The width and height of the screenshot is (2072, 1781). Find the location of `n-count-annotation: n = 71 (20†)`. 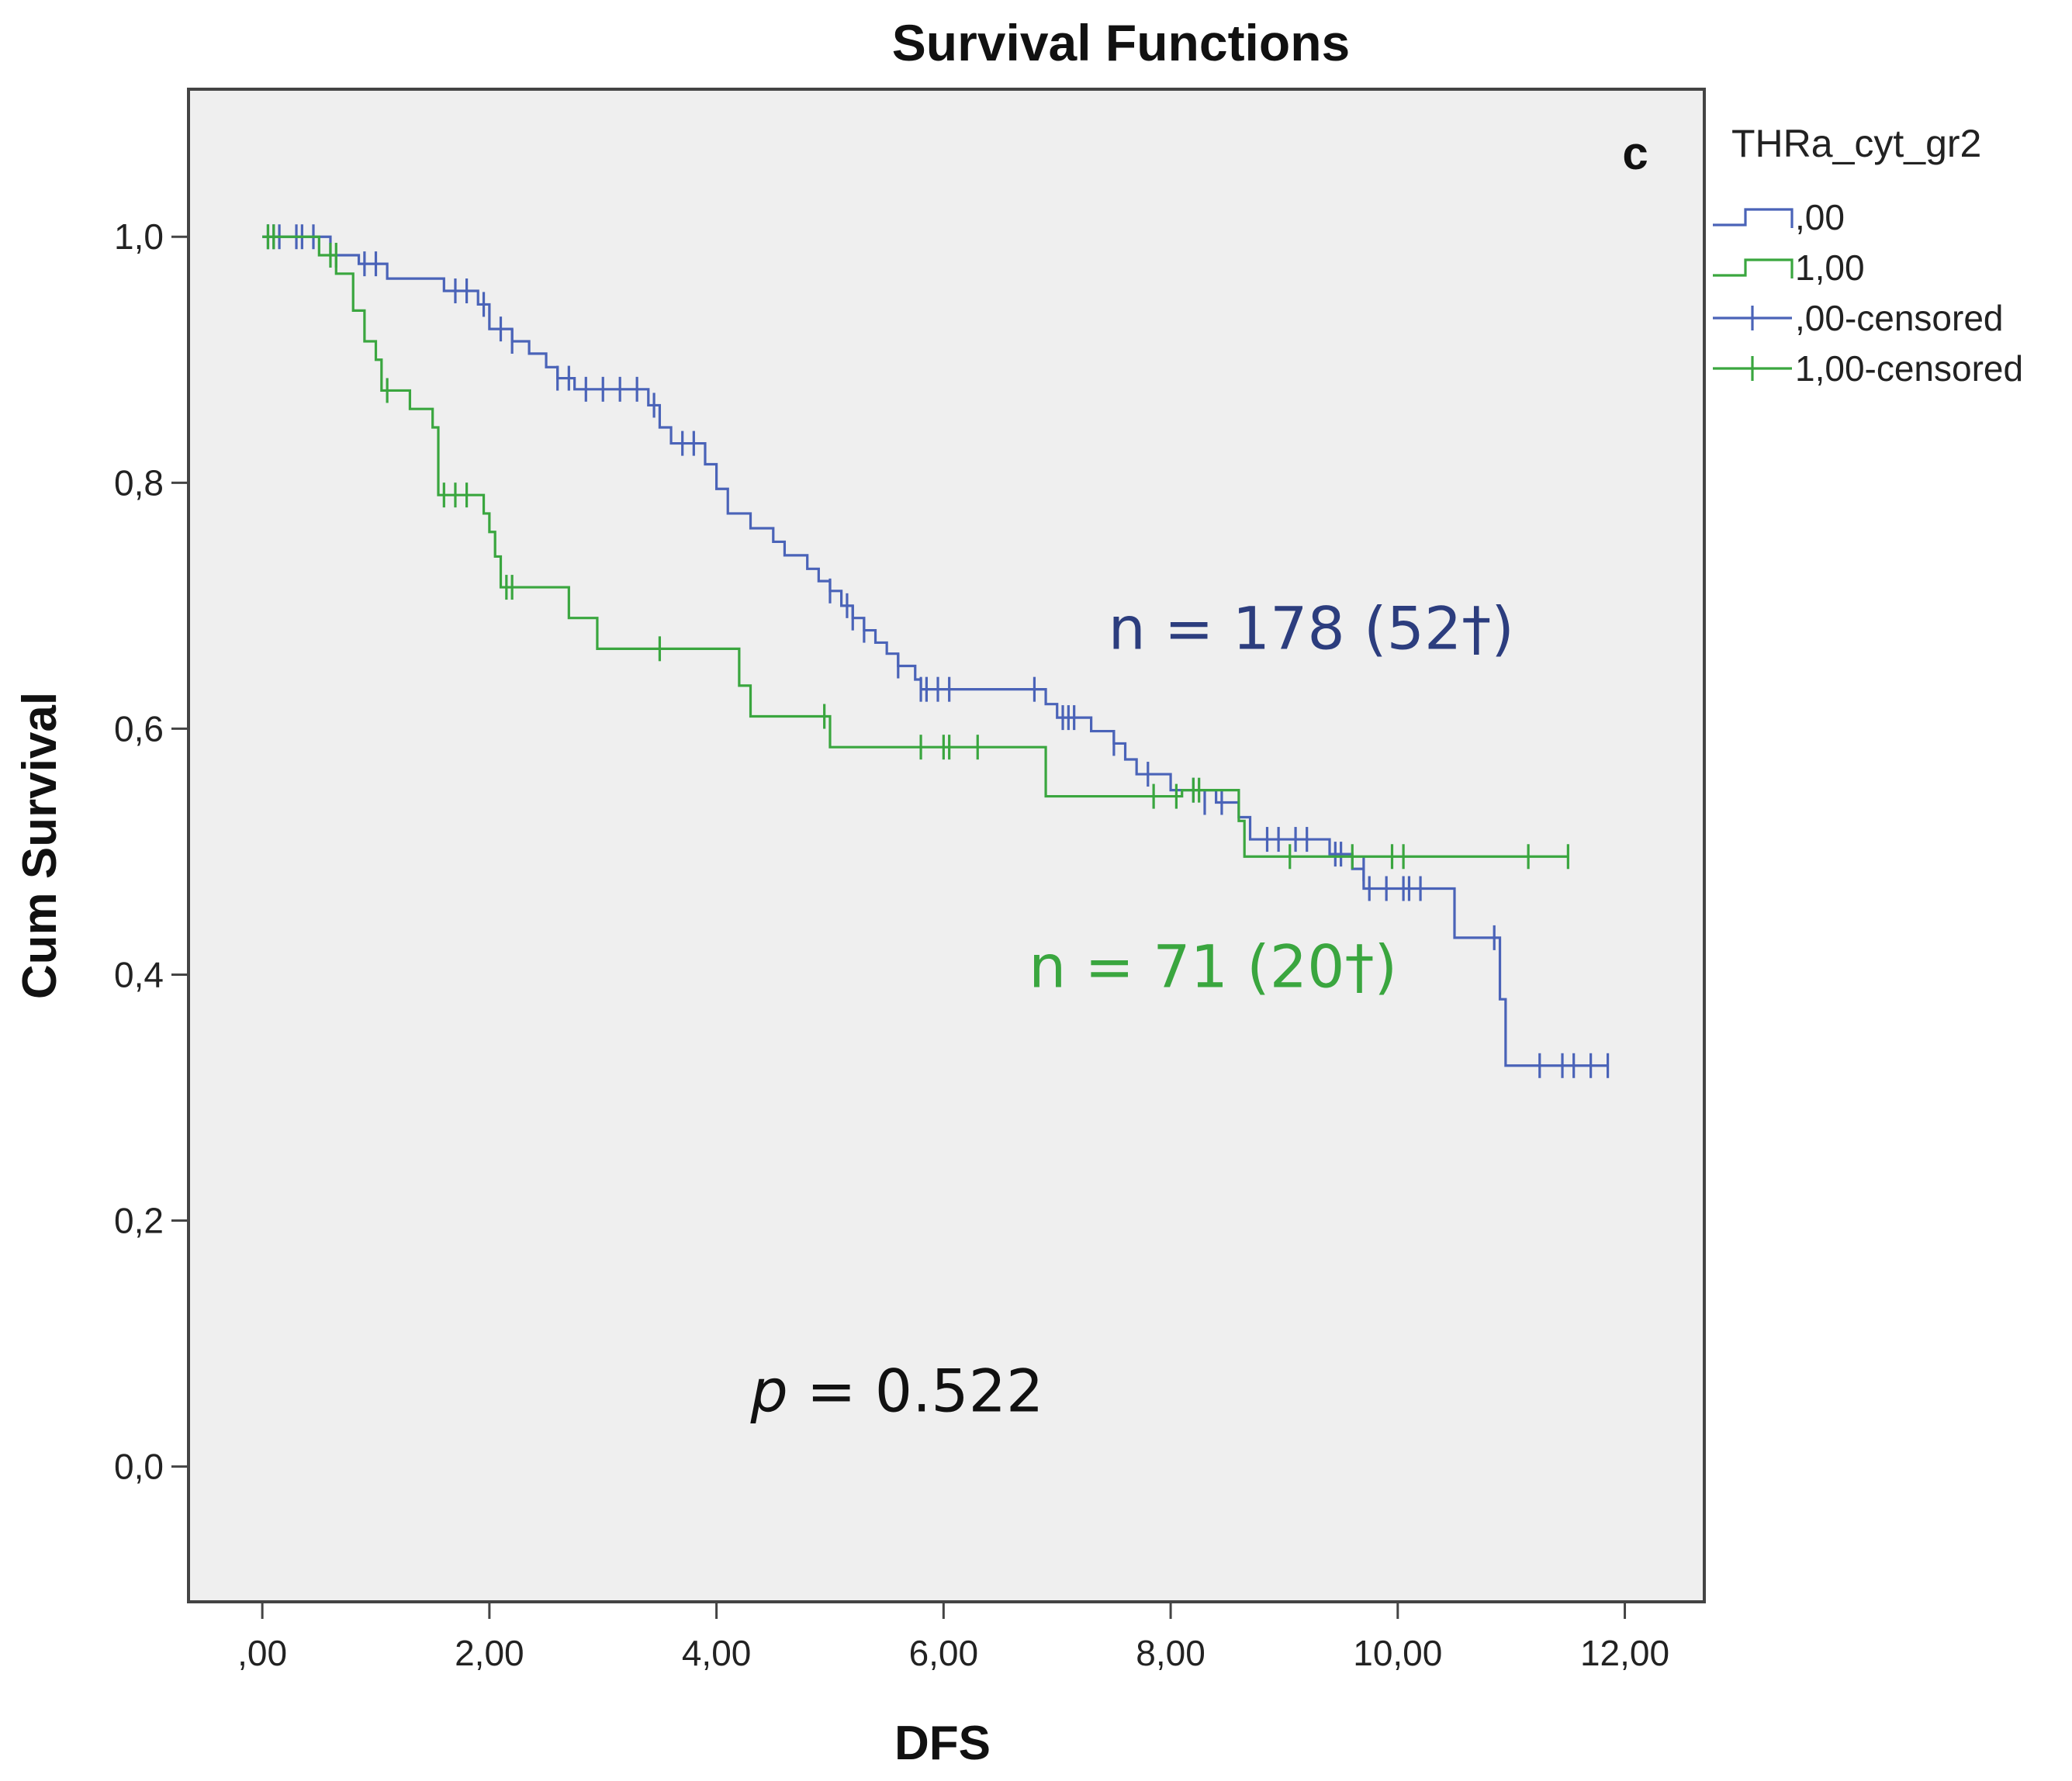

n-count-annotation: n = 71 (20†) is located at coordinates (1213, 966).